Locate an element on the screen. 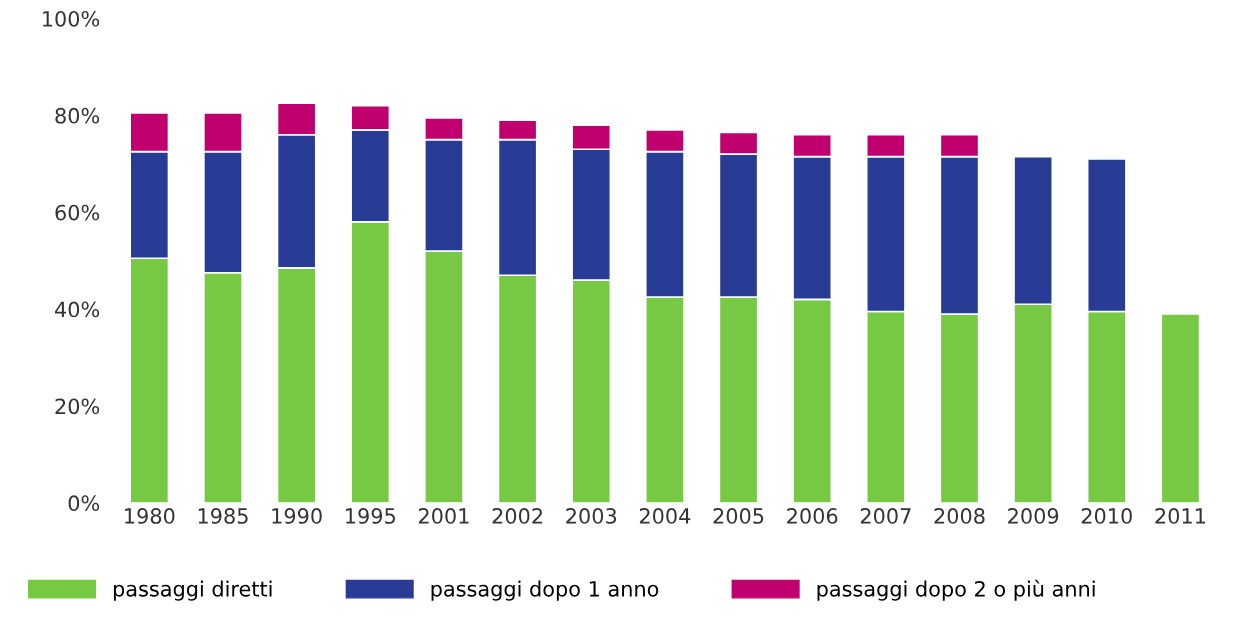 This screenshot has height=617, width=1237. x-tick-label: 2005 is located at coordinates (738, 516).